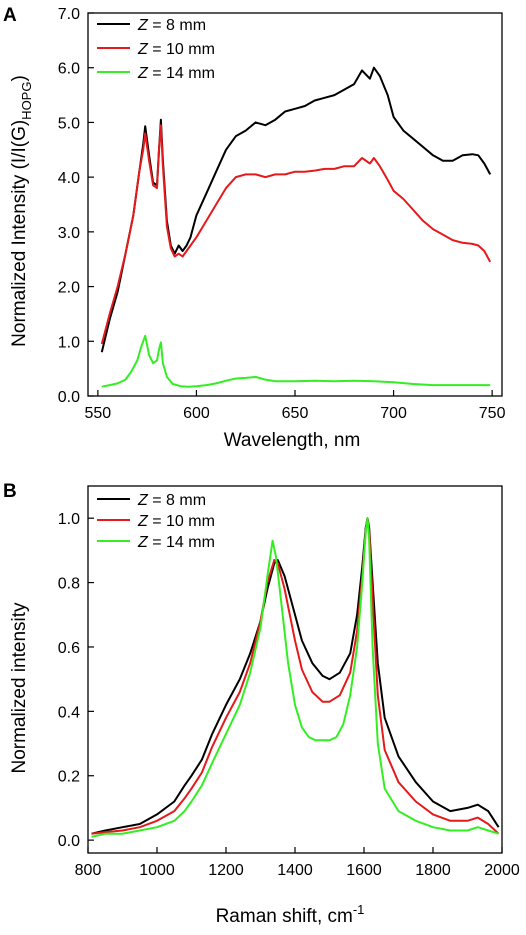 Image resolution: width=526 pixels, height=935 pixels. I want to click on panel-b-legend-entry: Z = 10 mm, so click(176, 521).